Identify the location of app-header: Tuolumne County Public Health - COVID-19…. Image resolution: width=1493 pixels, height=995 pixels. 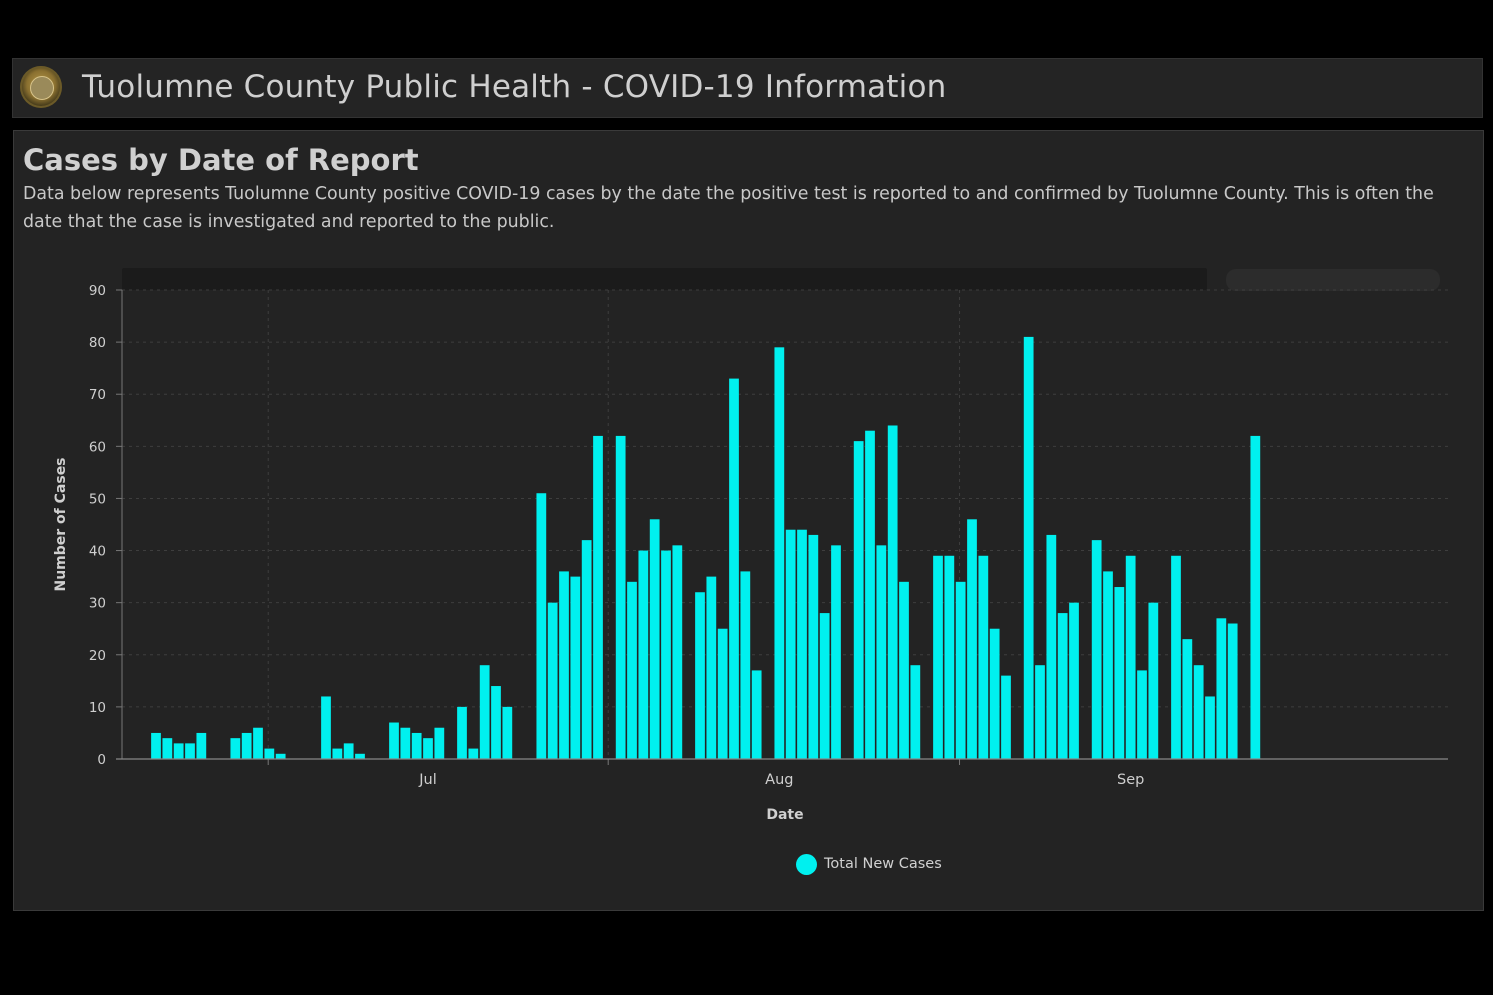
(747, 88).